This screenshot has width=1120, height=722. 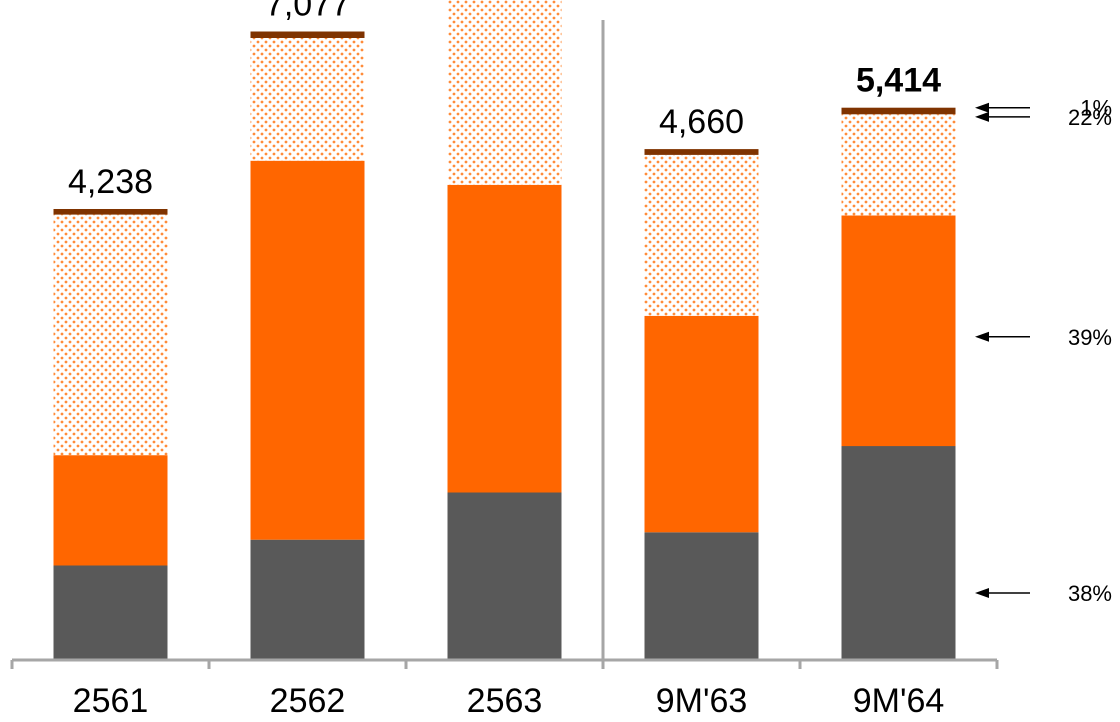 I want to click on category-label-2: 2562, so click(x=308, y=701).